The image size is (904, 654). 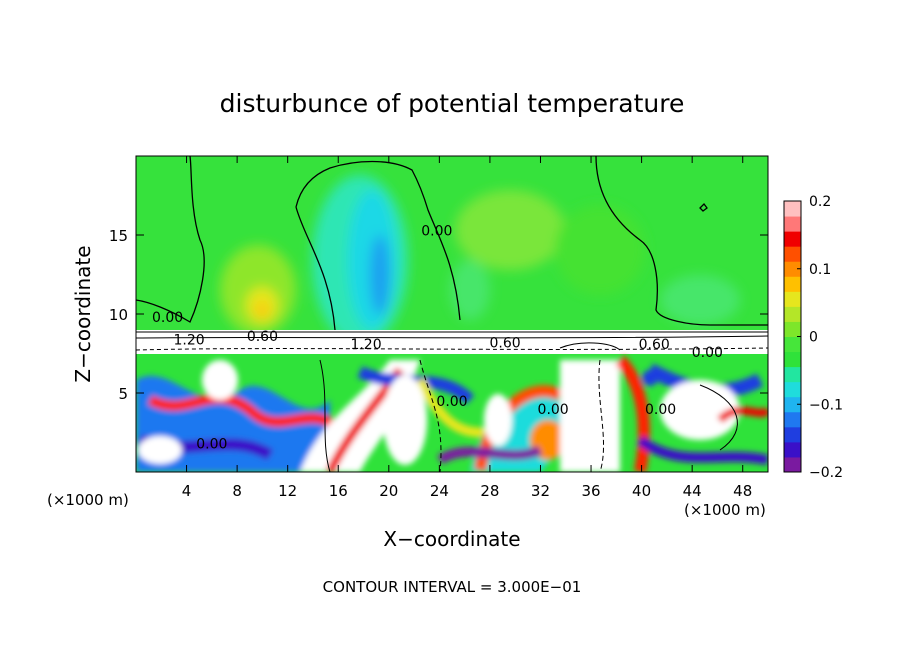 I want to click on y-tick-label-0: 5, so click(x=123, y=394).